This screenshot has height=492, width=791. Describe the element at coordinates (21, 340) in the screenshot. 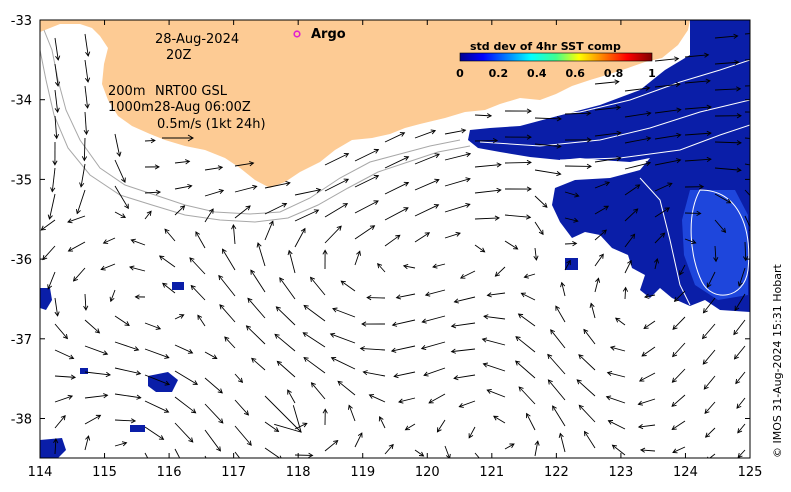

I see `y-tick-label: -37` at that location.